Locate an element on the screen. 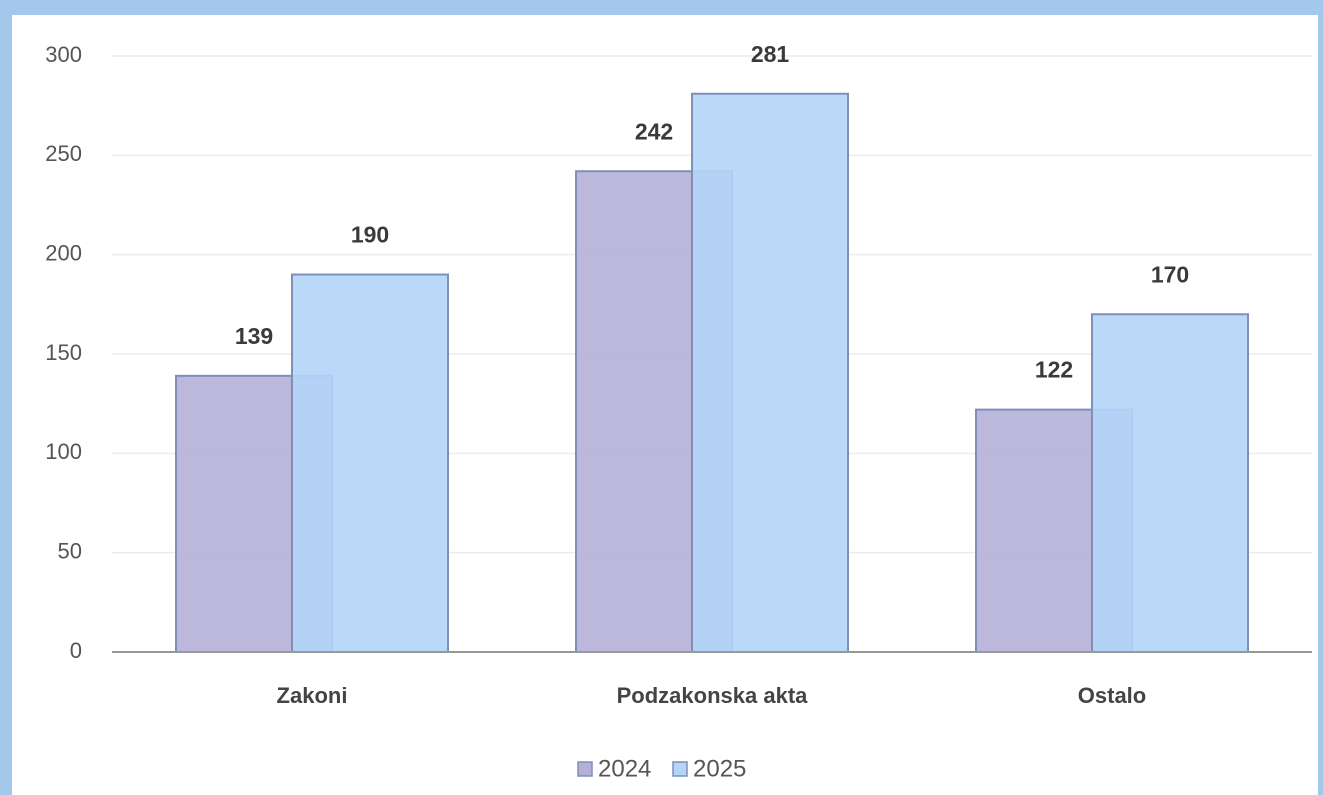  data-label: 122 is located at coordinates (1054, 370).